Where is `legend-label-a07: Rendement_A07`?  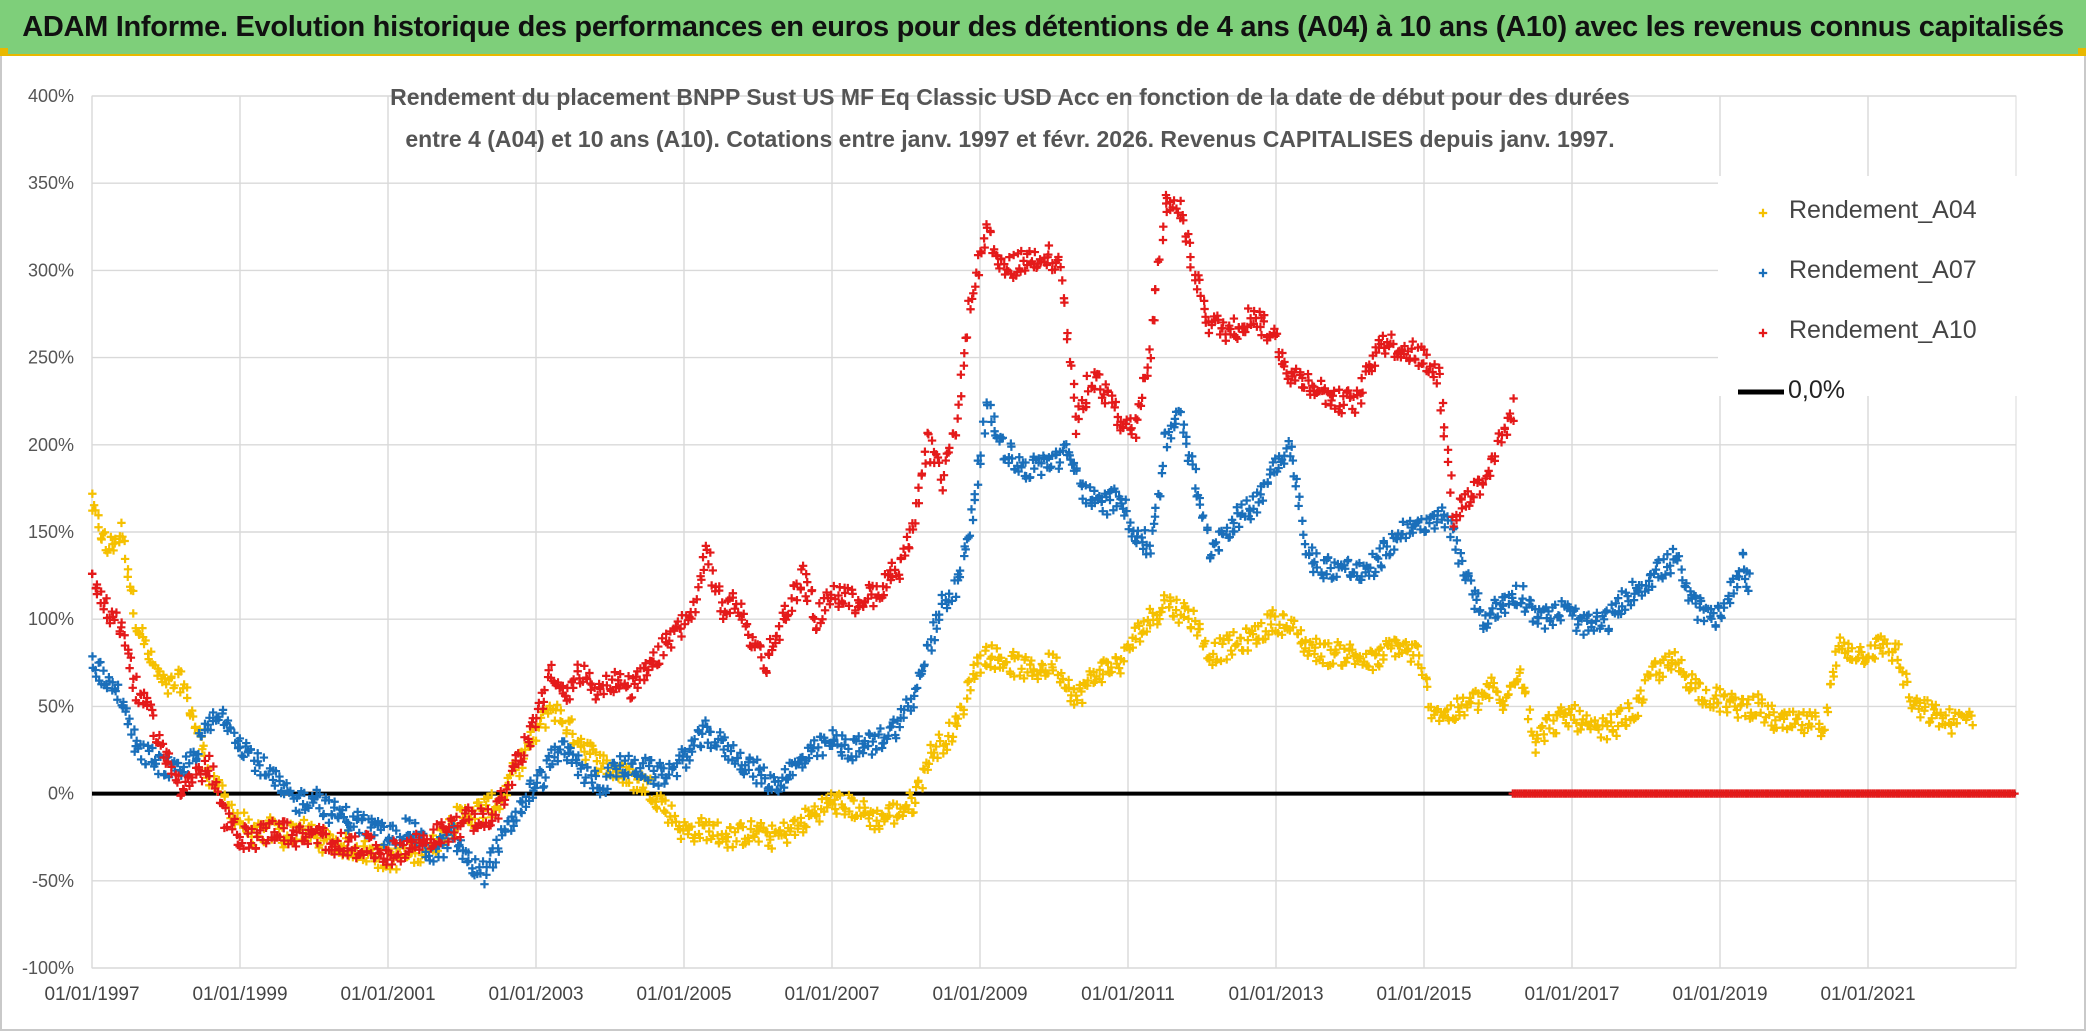
legend-label-a07: Rendement_A07 is located at coordinates (1883, 270).